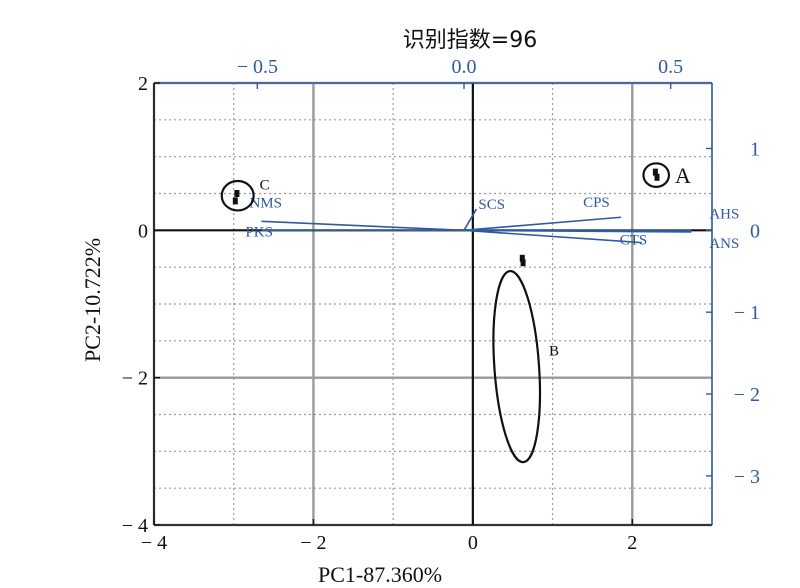 Image resolution: width=800 pixels, height=588 pixels. I want to click on y-tick-label: − 2, so click(135, 379).